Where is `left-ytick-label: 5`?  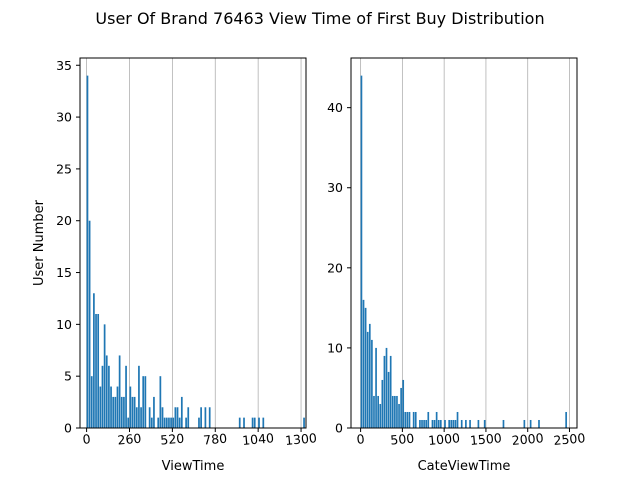
left-ytick-label: 5 is located at coordinates (68, 376).